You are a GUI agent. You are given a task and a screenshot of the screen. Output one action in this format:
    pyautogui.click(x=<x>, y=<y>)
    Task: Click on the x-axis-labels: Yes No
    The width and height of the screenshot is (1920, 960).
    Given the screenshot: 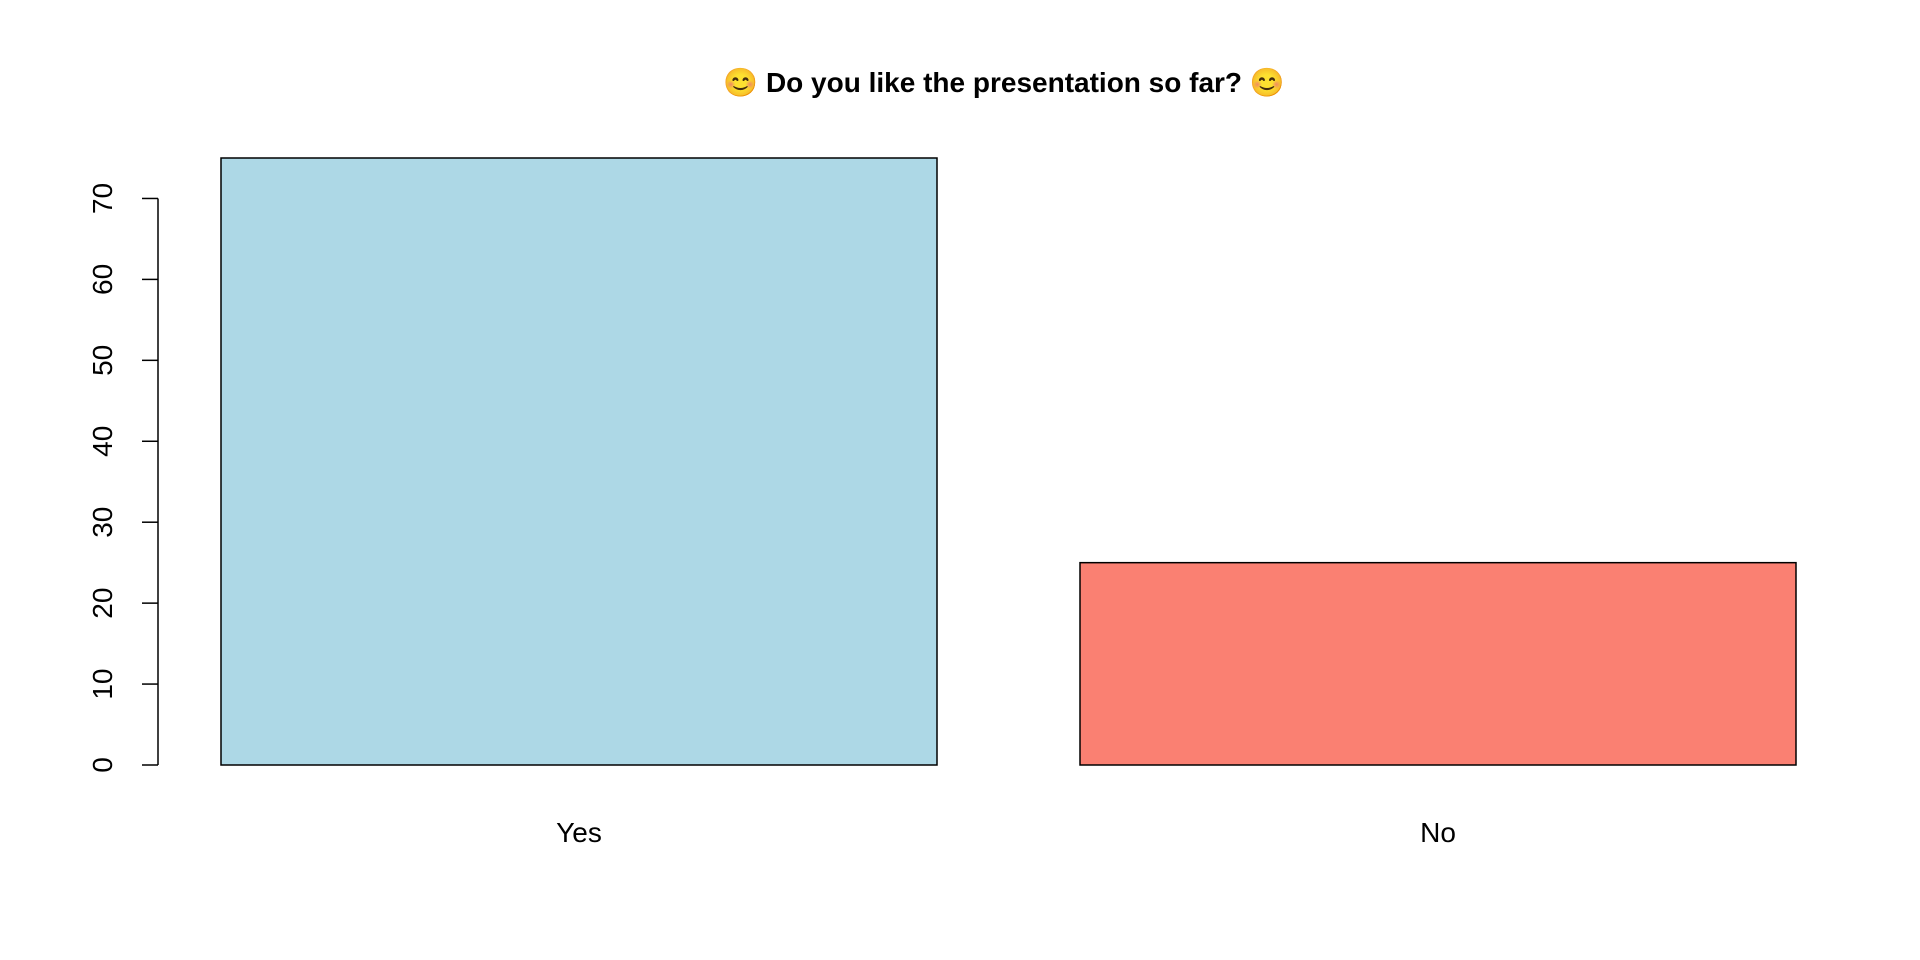 What is the action you would take?
    pyautogui.click(x=1006, y=832)
    